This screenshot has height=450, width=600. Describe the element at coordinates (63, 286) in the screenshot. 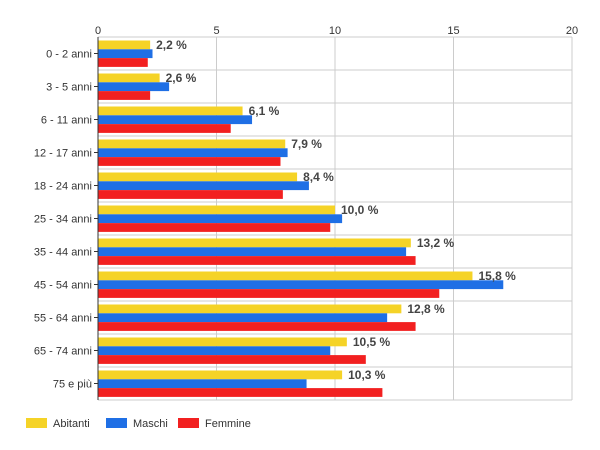

I see `category-label: 45 - 54 anni` at that location.